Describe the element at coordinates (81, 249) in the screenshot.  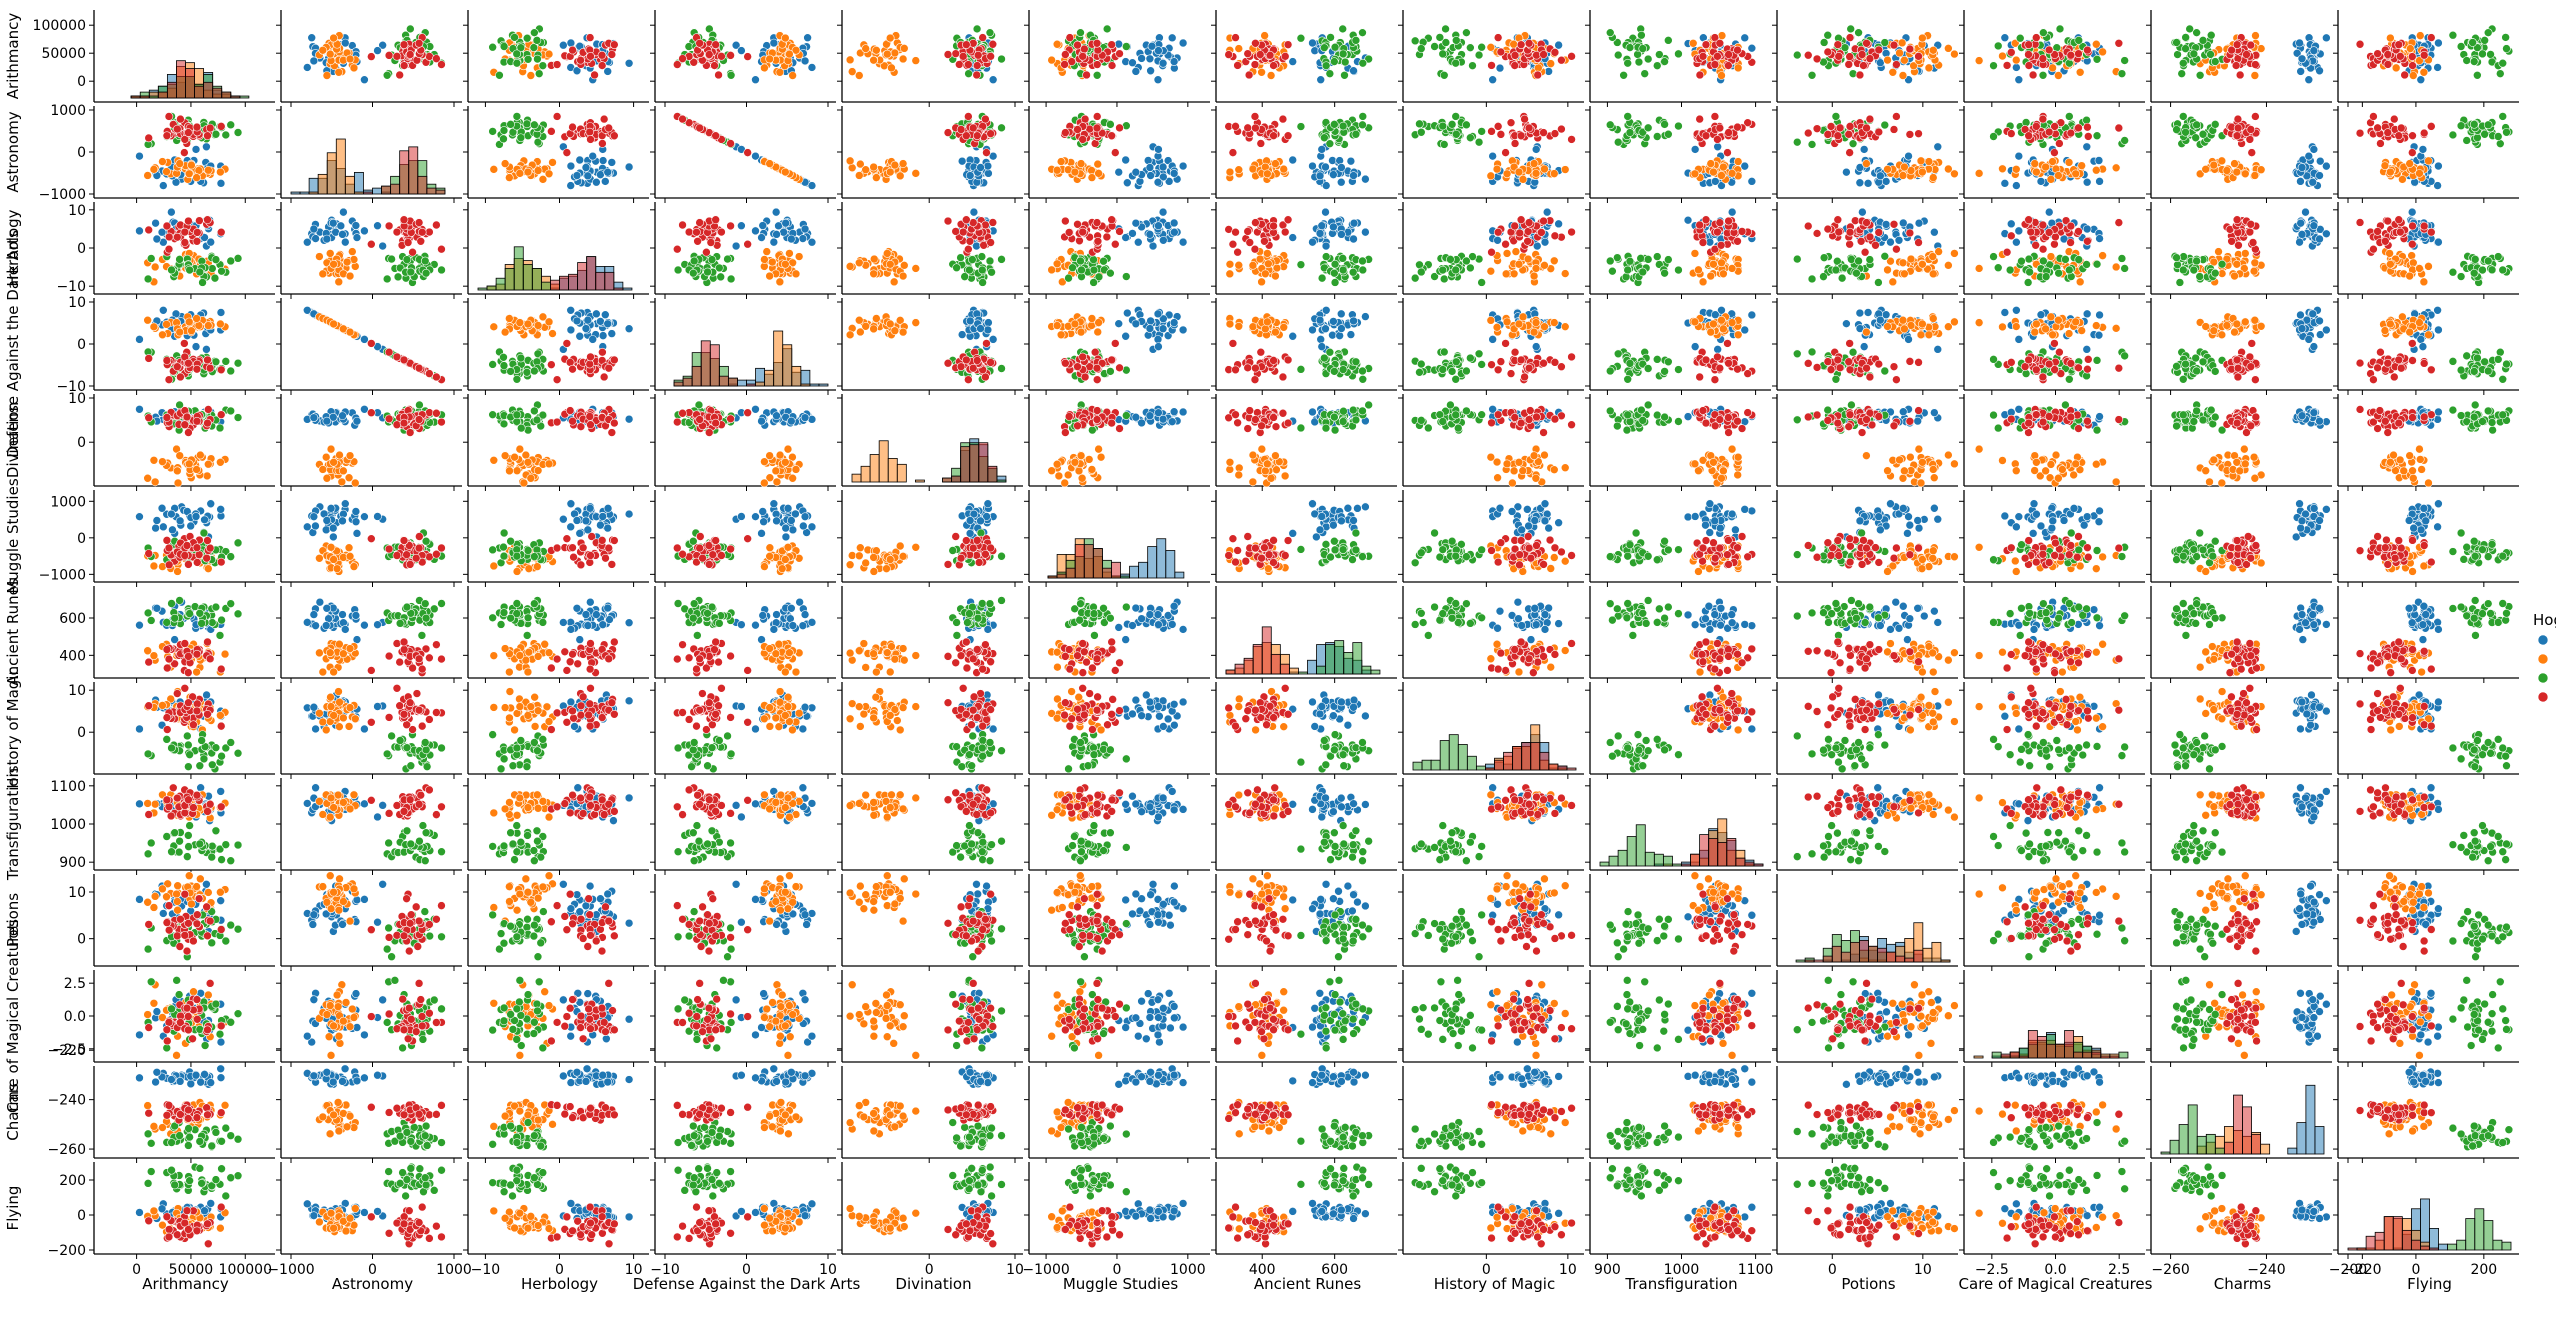
I see `y-tick-label: 0` at that location.